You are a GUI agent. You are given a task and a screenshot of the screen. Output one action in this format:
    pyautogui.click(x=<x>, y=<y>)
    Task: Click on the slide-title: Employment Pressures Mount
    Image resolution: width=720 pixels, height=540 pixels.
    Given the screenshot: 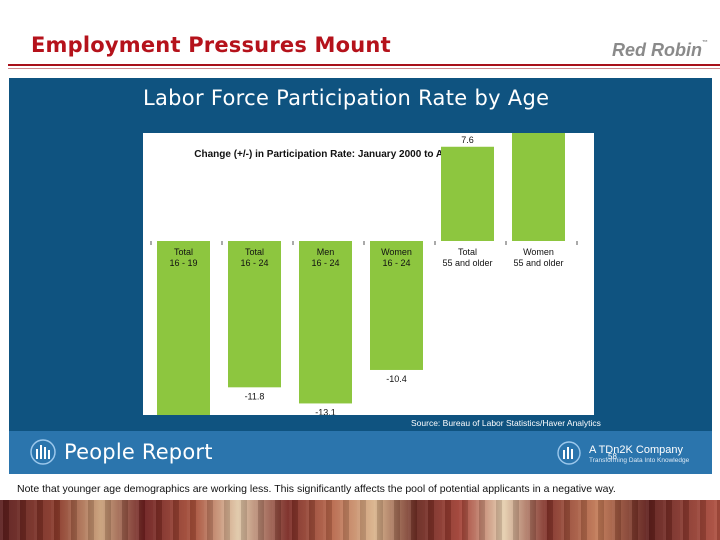 What is the action you would take?
    pyautogui.click(x=211, y=45)
    